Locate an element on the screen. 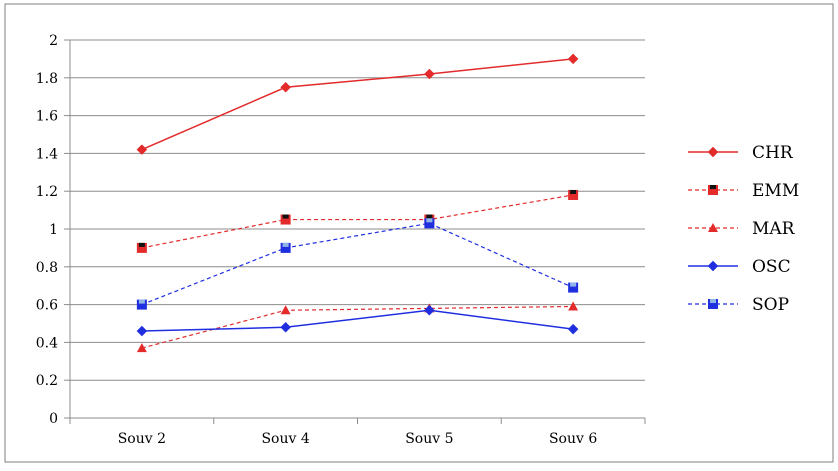 The width and height of the screenshot is (838, 471). x-category-label: Souv 4 is located at coordinates (285, 439).